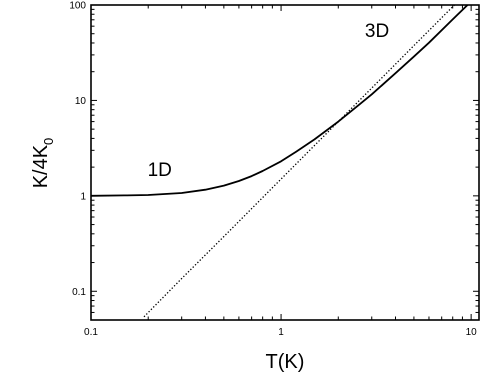 The image size is (483, 383). Describe the element at coordinates (91, 332) in the screenshot. I see `x-tick-label: 0.1` at that location.